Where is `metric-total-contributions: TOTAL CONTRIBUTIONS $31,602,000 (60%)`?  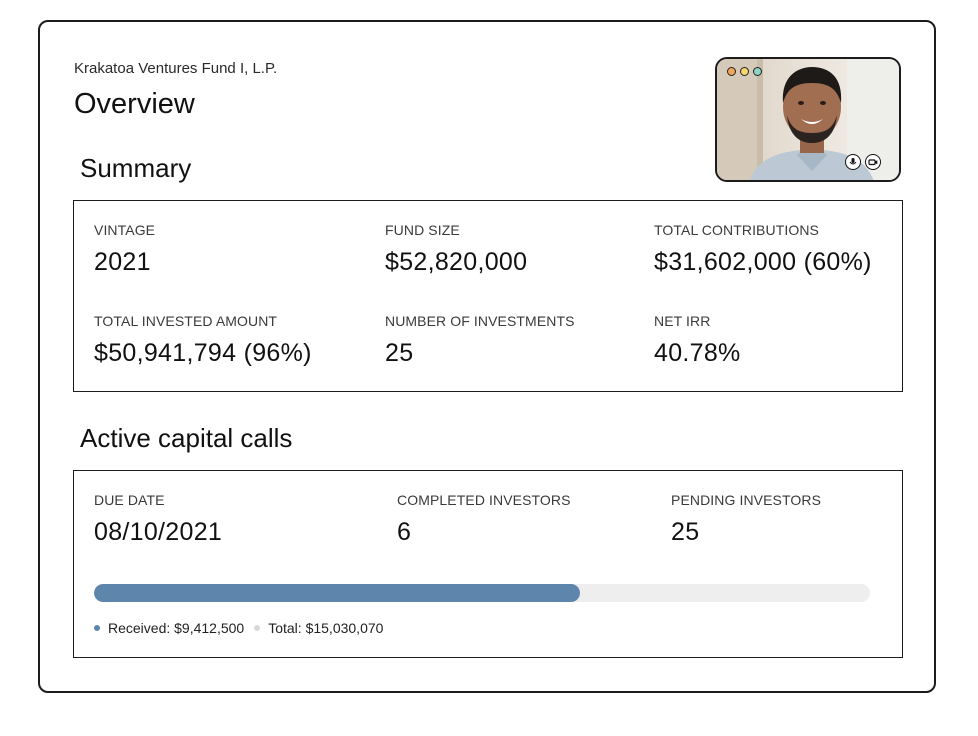 metric-total-contributions: TOTAL CONTRIBUTIONS $31,602,000 (60%) is located at coordinates (763, 249).